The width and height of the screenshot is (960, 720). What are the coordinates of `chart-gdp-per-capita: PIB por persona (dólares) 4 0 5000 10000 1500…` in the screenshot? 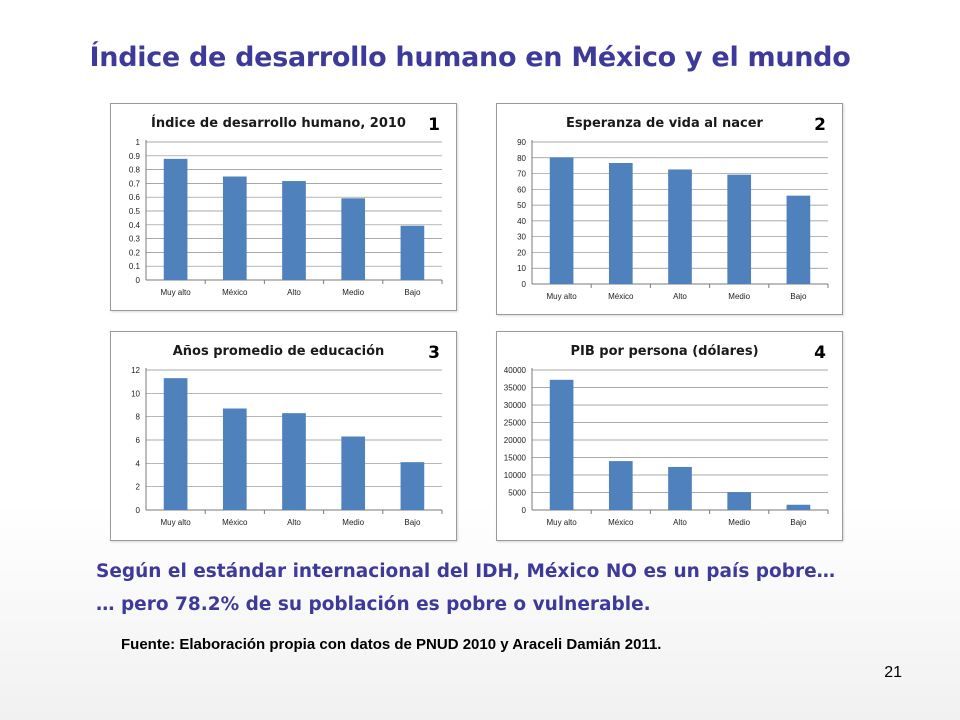 It's located at (669, 436).